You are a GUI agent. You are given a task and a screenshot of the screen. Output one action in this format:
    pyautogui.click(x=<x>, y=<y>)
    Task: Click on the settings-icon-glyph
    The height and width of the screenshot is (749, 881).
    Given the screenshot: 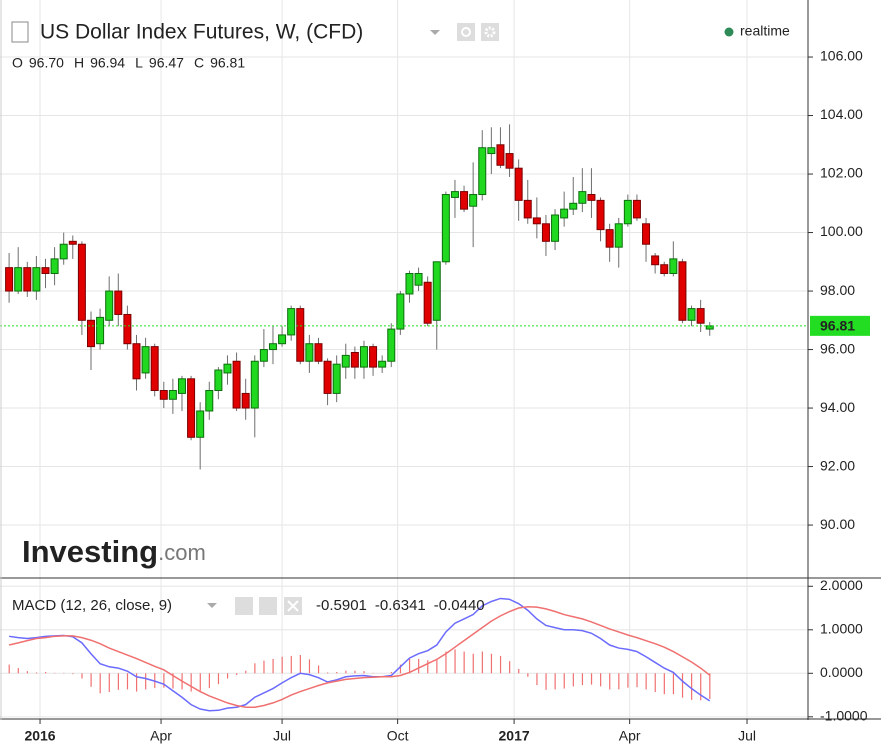 What is the action you would take?
    pyautogui.click(x=490, y=32)
    